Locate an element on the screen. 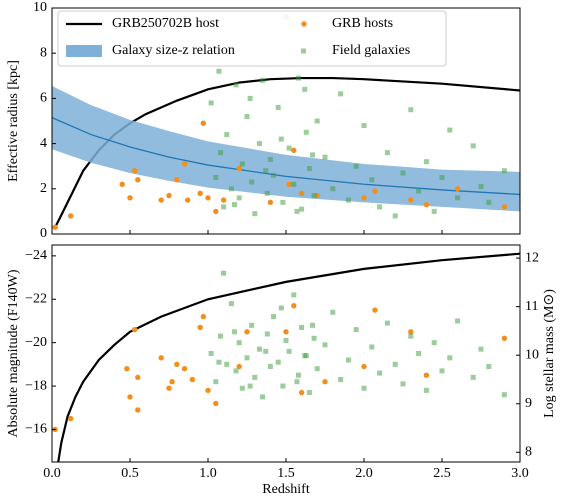  x-tick-label: 0.5 is located at coordinates (130, 473).